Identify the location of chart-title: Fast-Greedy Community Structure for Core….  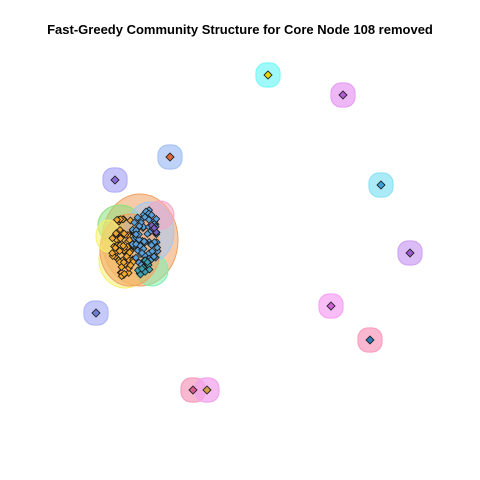
(240, 29).